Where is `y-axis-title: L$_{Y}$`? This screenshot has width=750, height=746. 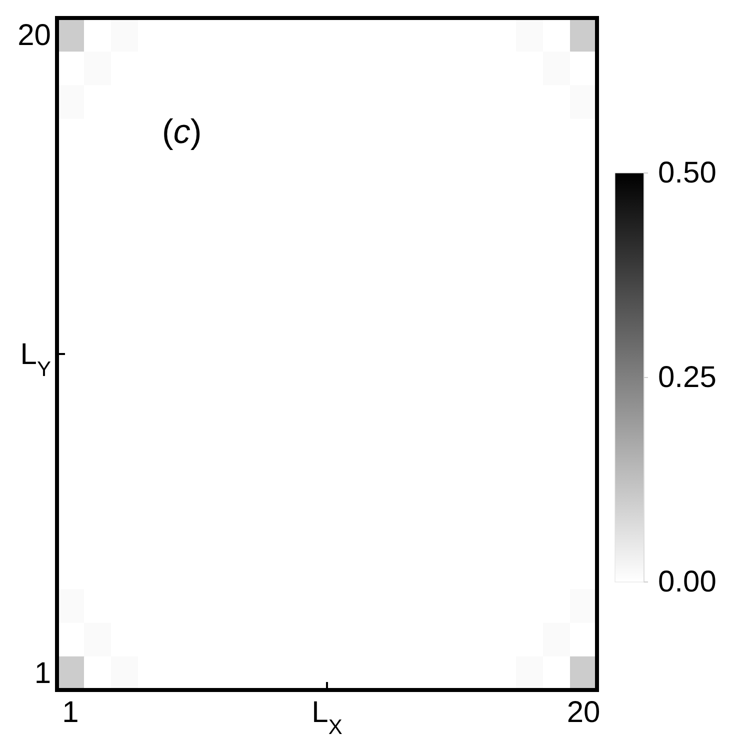
y-axis-title: L$_{Y}$ is located at coordinates (35, 359).